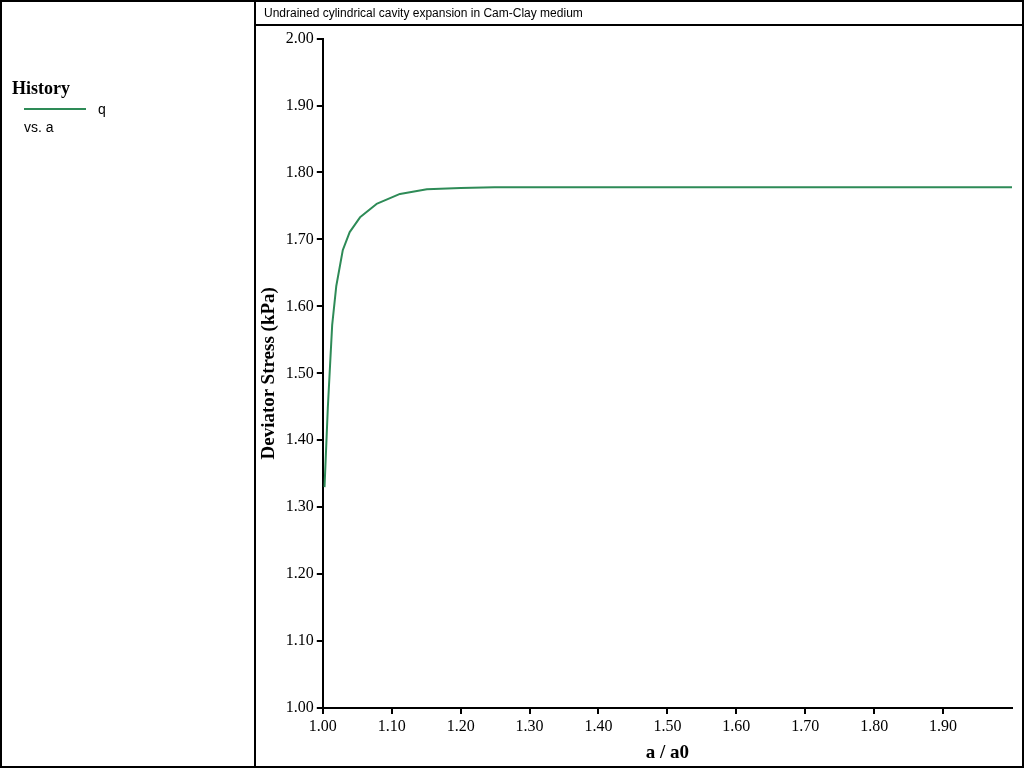  Describe the element at coordinates (299, 439) in the screenshot. I see `y-tick-label: 1.40` at that location.